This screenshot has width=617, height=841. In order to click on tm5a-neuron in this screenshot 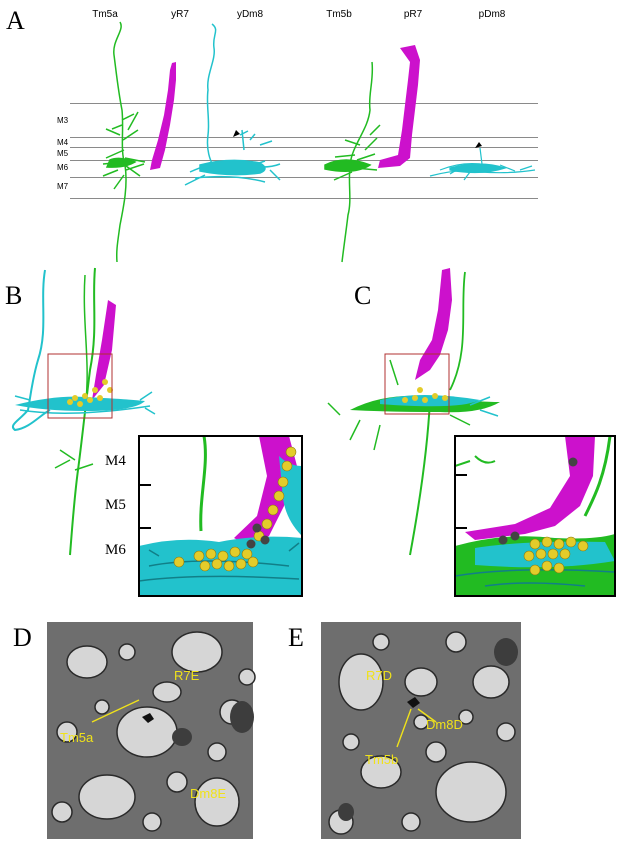, I will do `click(124, 142)`.